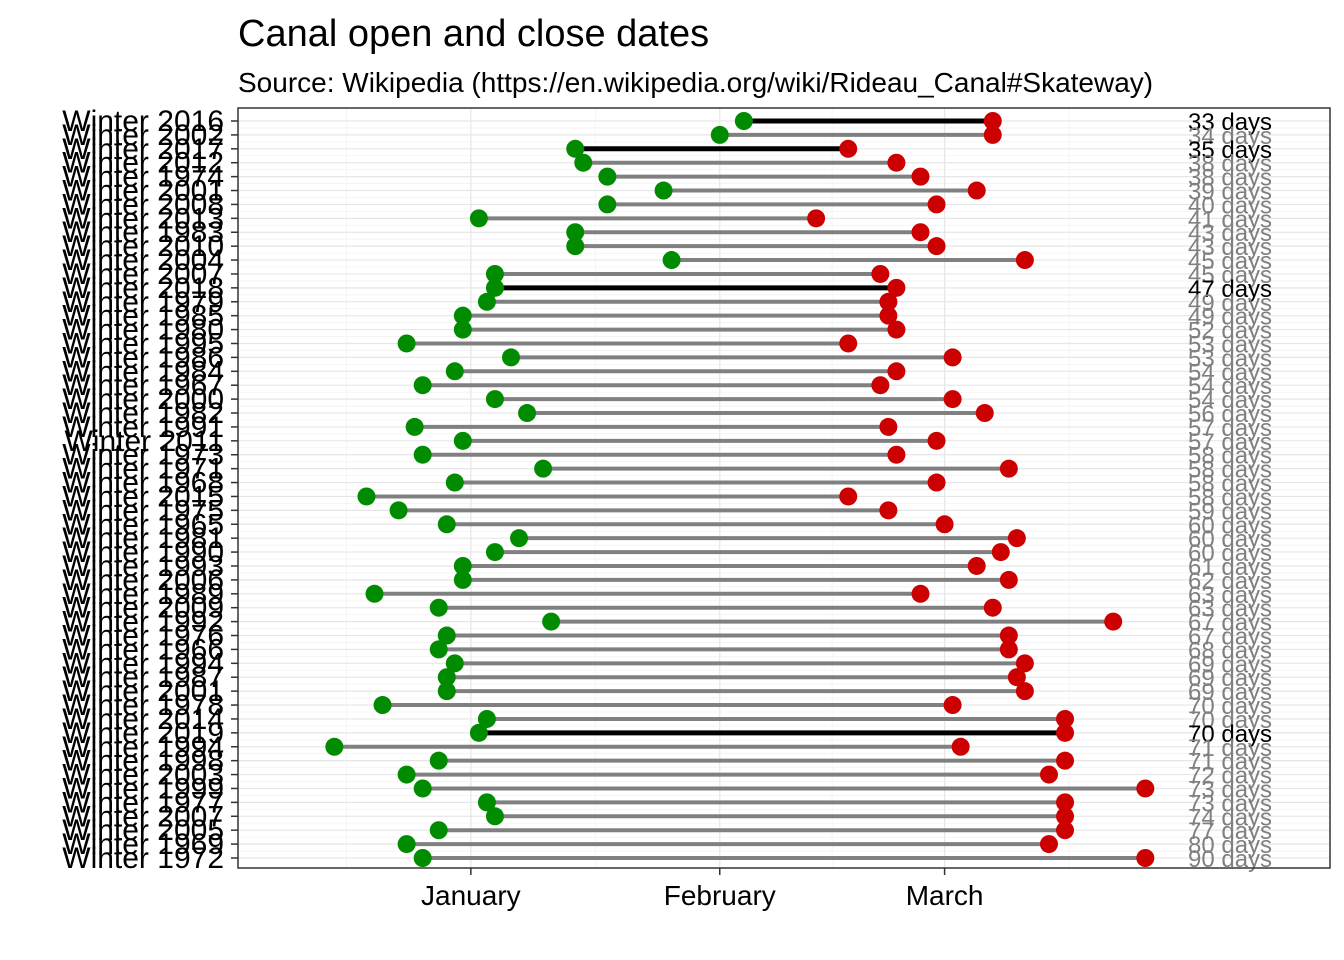 Image resolution: width=1344 pixels, height=960 pixels. I want to click on days-label: 67 days, so click(1230, 623).